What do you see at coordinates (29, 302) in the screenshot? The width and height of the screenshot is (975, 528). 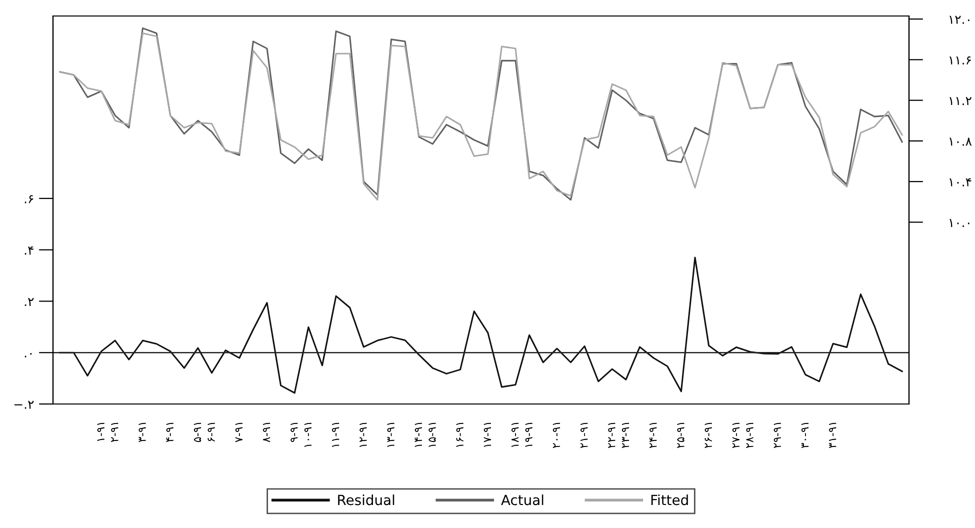 I see `y-tick-label: .۲` at bounding box center [29, 302].